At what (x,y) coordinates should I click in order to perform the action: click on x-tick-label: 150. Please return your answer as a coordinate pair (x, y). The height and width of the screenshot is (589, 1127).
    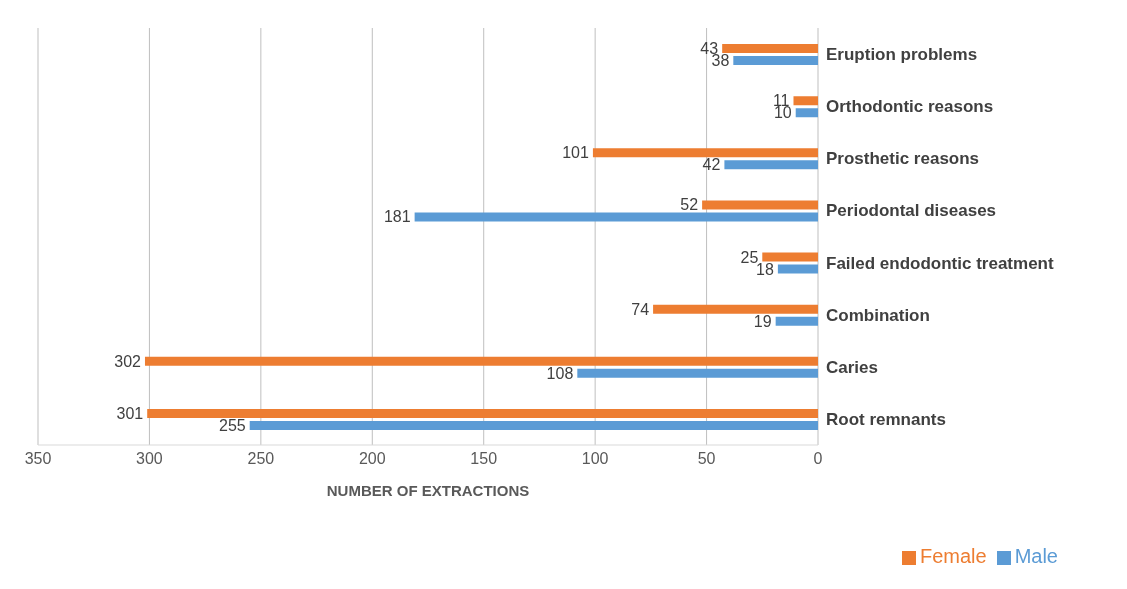
    Looking at the image, I should click on (484, 459).